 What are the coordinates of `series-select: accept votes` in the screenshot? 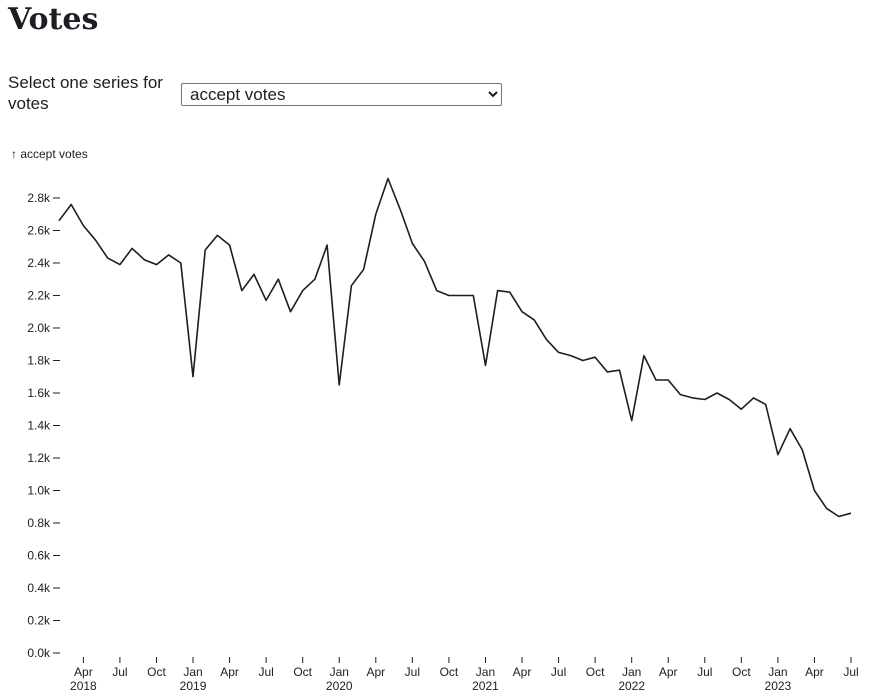 It's located at (341, 94).